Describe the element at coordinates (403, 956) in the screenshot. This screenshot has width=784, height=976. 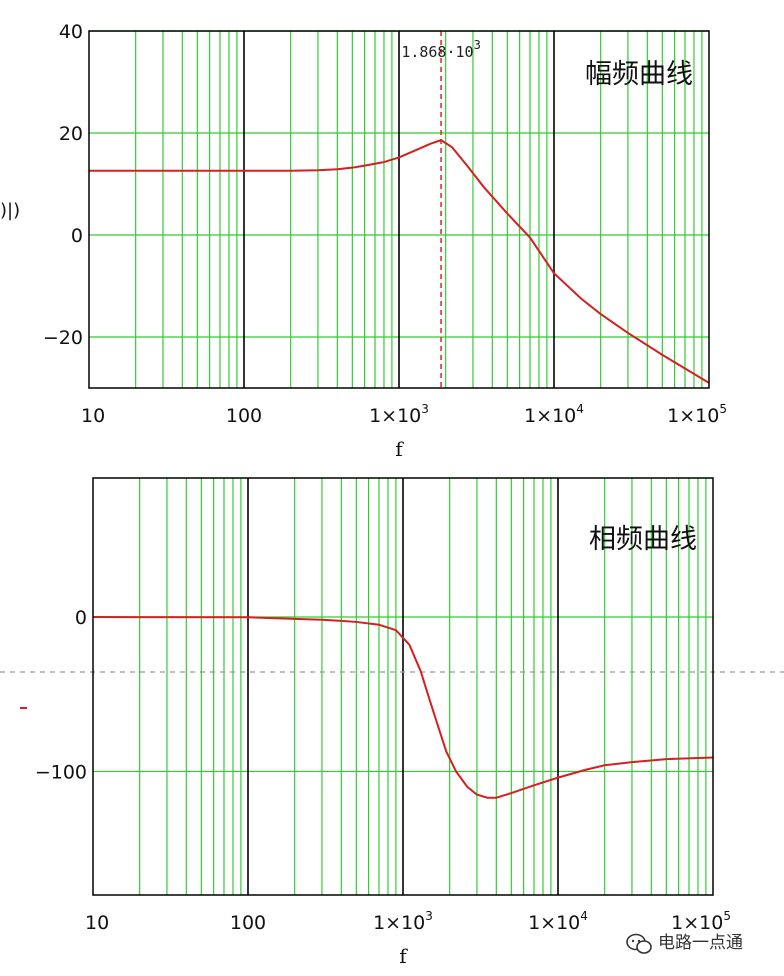
I see `phase-x-axis-label: f` at that location.